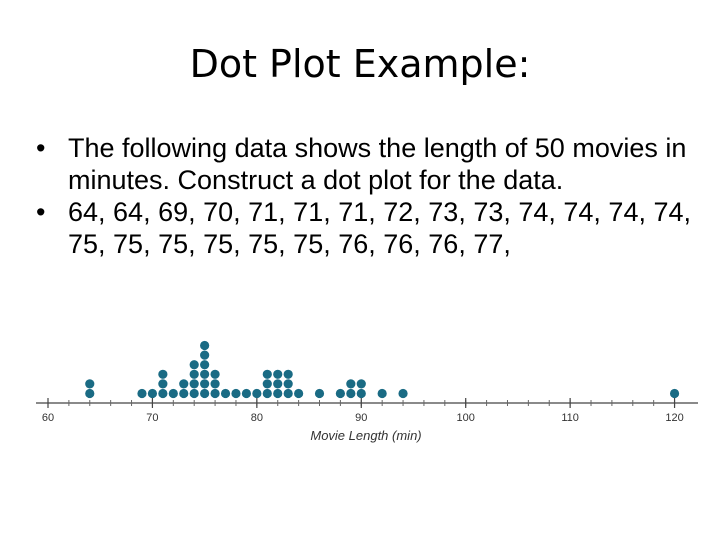  I want to click on x-axis-label: Movie Length (min), so click(365, 435).